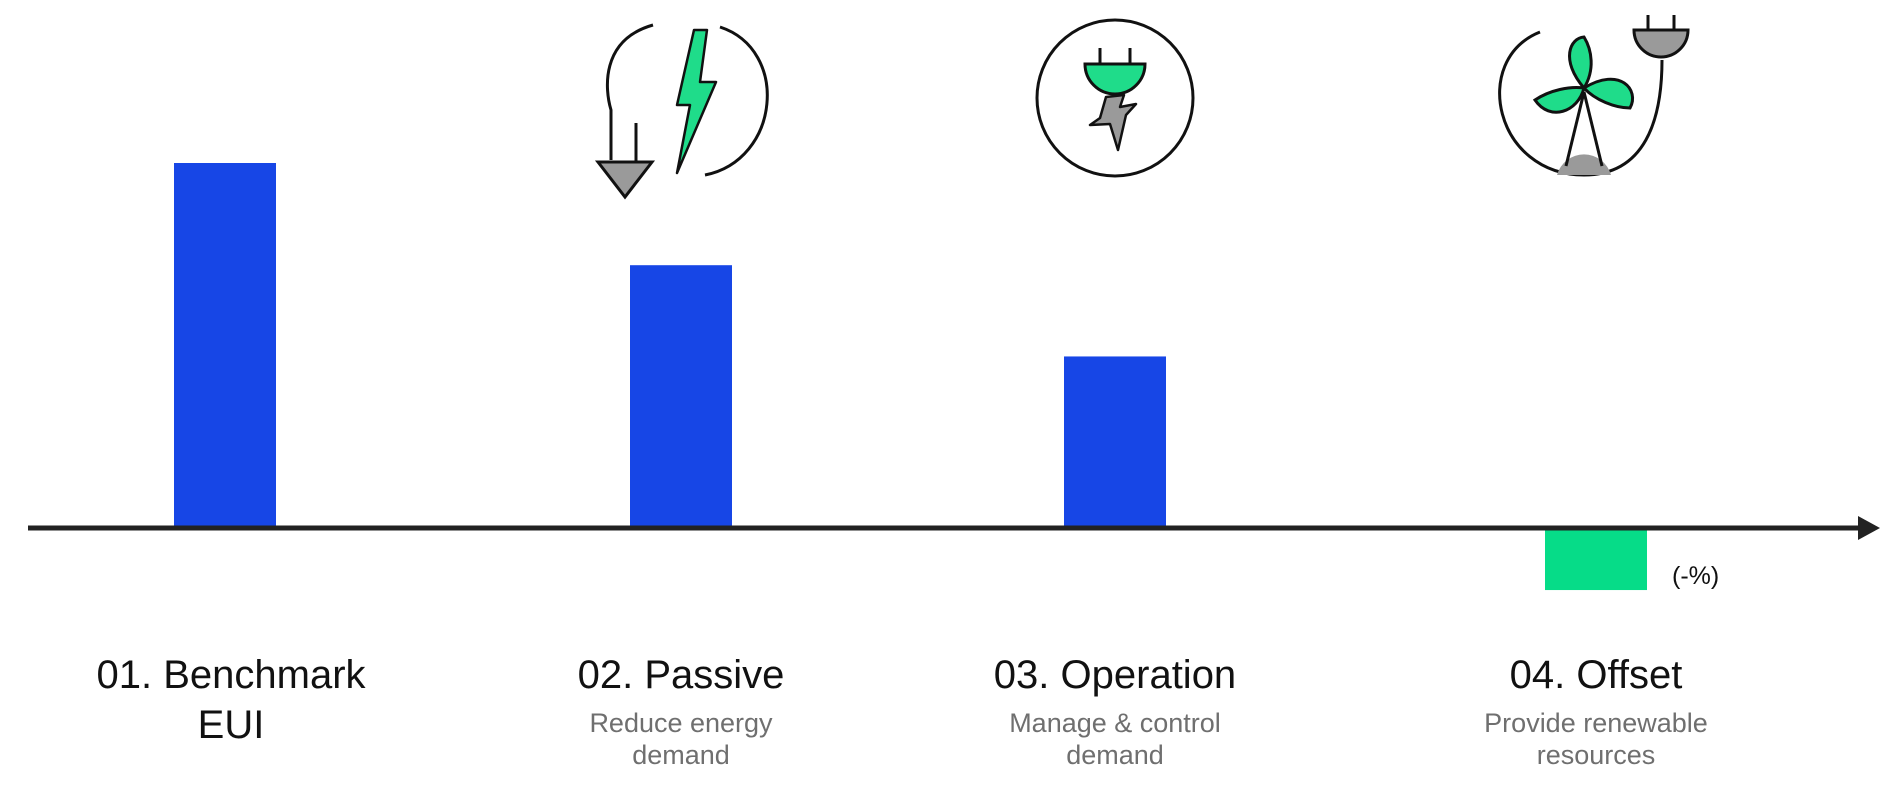  What do you see at coordinates (1596, 723) in the screenshot?
I see `stage-subtitle-line1: Provide renewable` at bounding box center [1596, 723].